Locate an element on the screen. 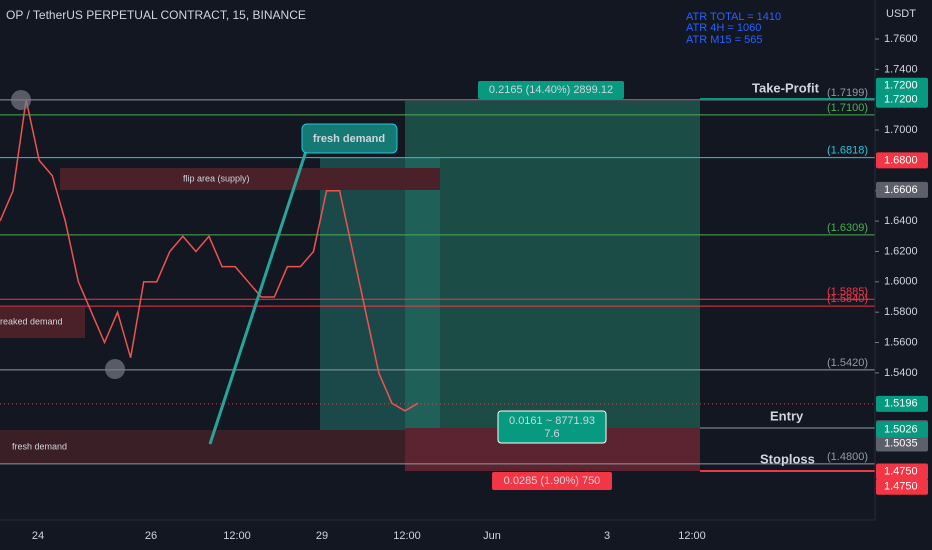 The image size is (932, 550). price-badge-label: 1.6800 is located at coordinates (901, 160).